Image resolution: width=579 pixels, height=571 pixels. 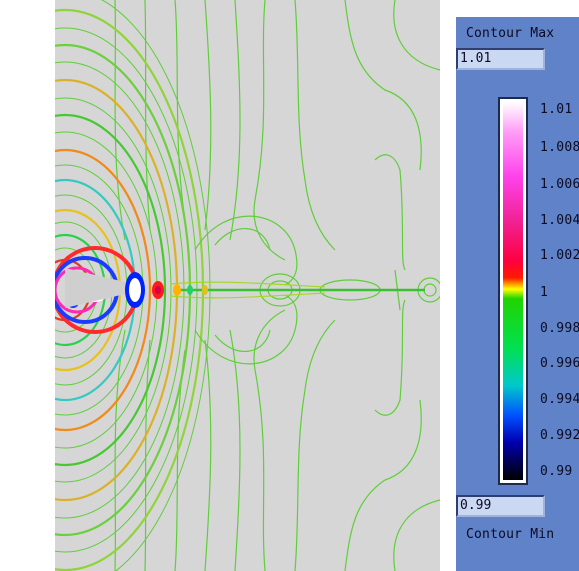 I want to click on tick-label: 0.992, so click(x=559, y=435).